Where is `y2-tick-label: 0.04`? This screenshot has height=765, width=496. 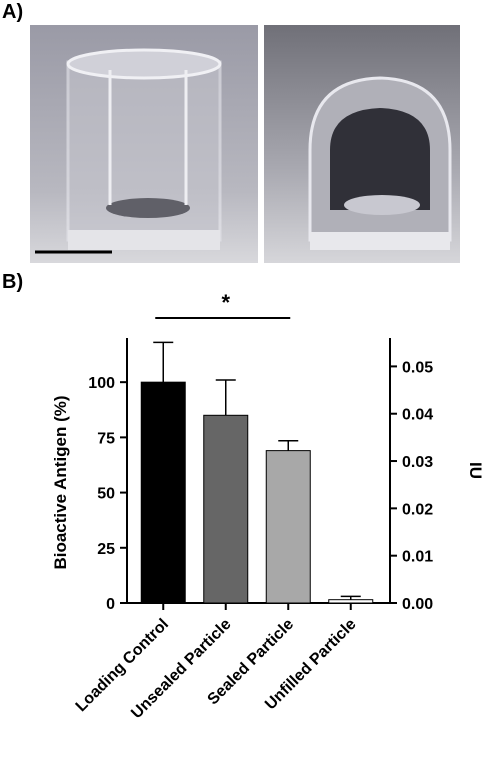
y2-tick-label: 0.04 is located at coordinates (417, 415).